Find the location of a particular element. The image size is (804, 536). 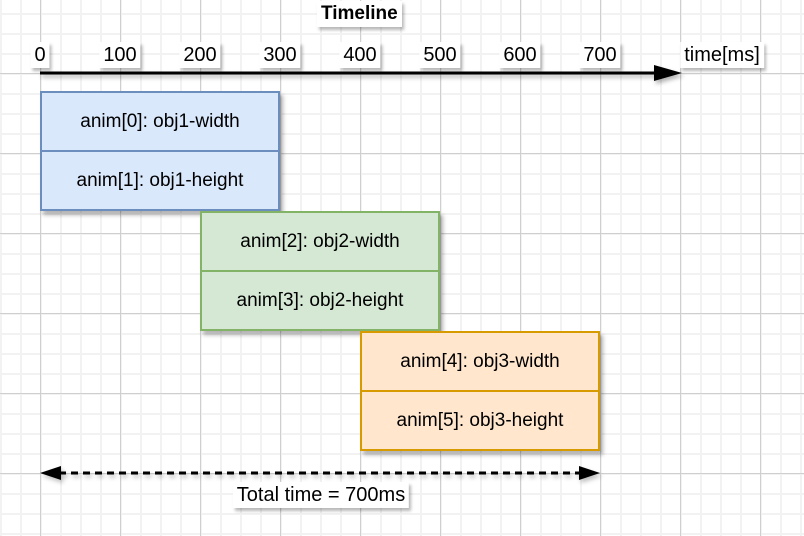

axis-tick-600: 600 is located at coordinates (520, 55).